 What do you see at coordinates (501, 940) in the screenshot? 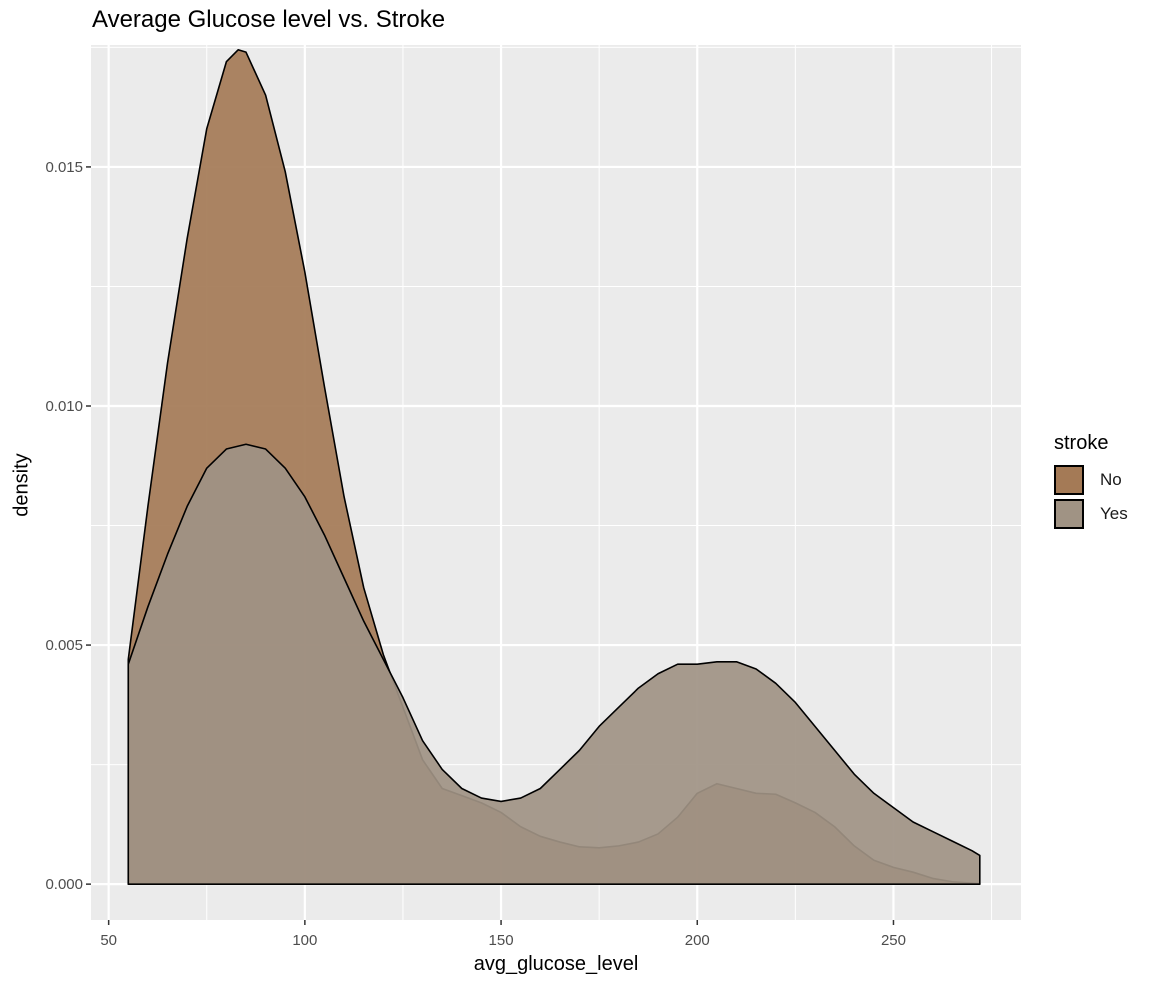
I see `x-tick-label: 150` at bounding box center [501, 940].